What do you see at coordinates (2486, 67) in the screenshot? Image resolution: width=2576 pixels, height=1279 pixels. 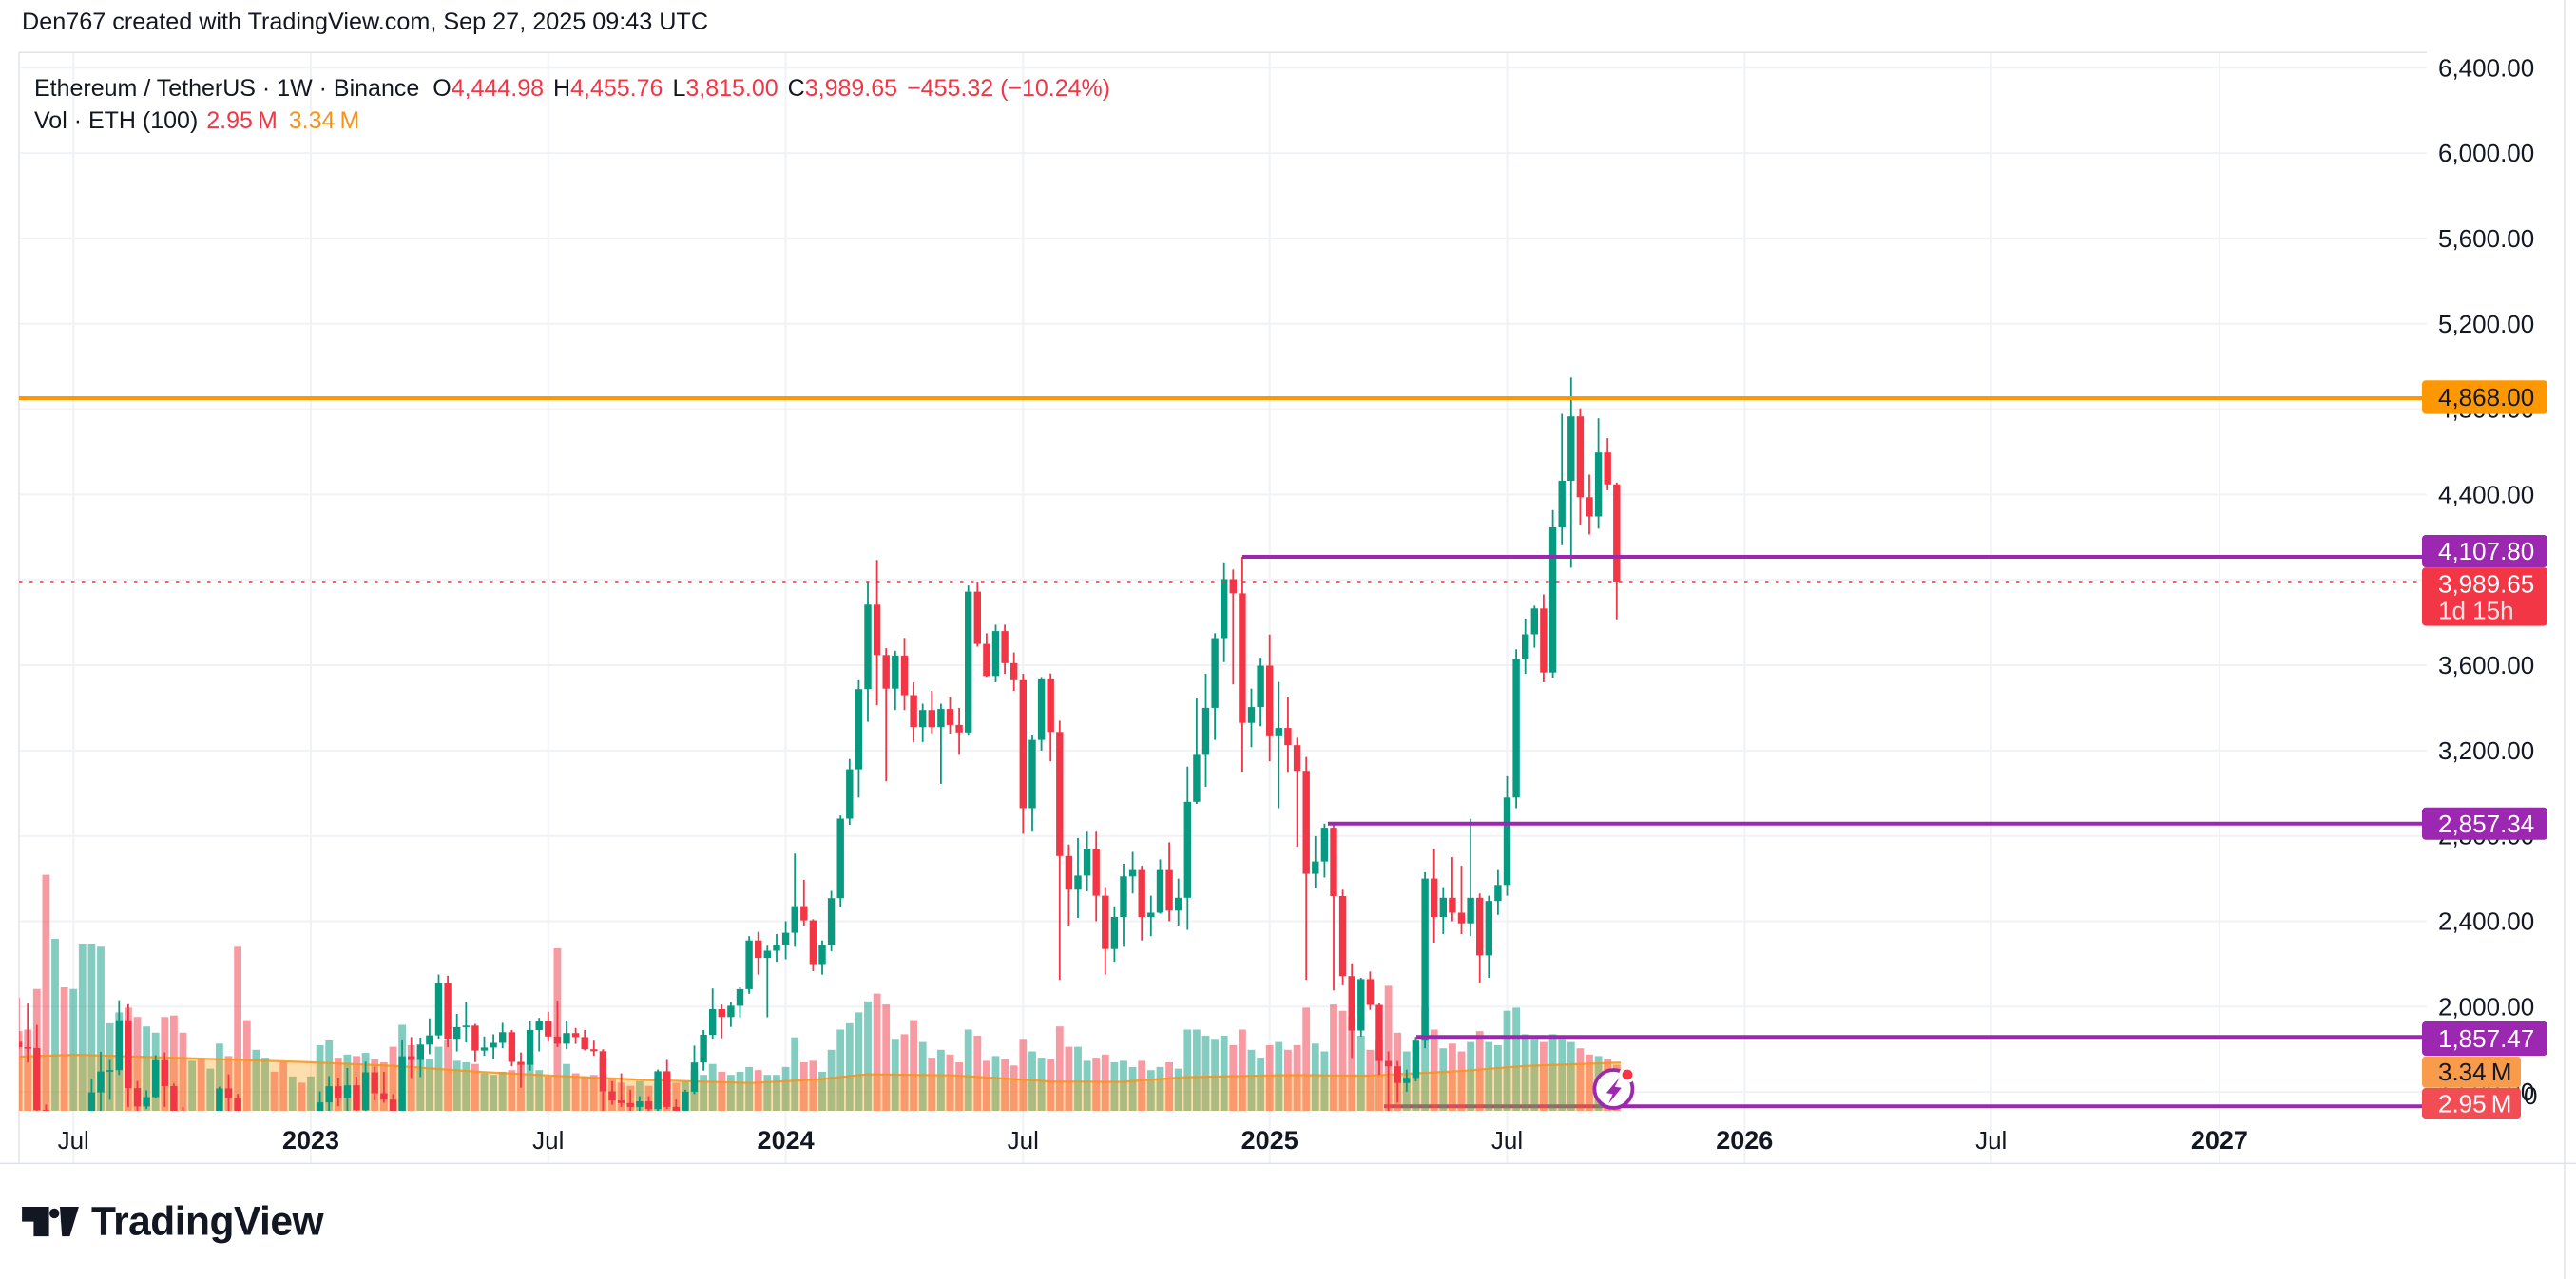 I see `svg-text: 6,400.00` at bounding box center [2486, 67].